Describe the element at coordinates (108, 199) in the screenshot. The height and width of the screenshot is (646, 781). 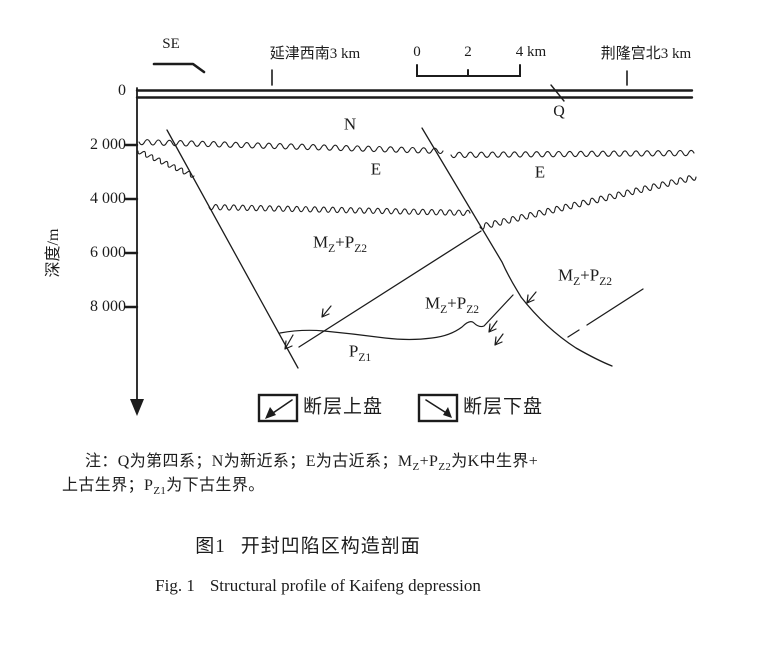
I see `depth-label-4000: 4 000` at that location.